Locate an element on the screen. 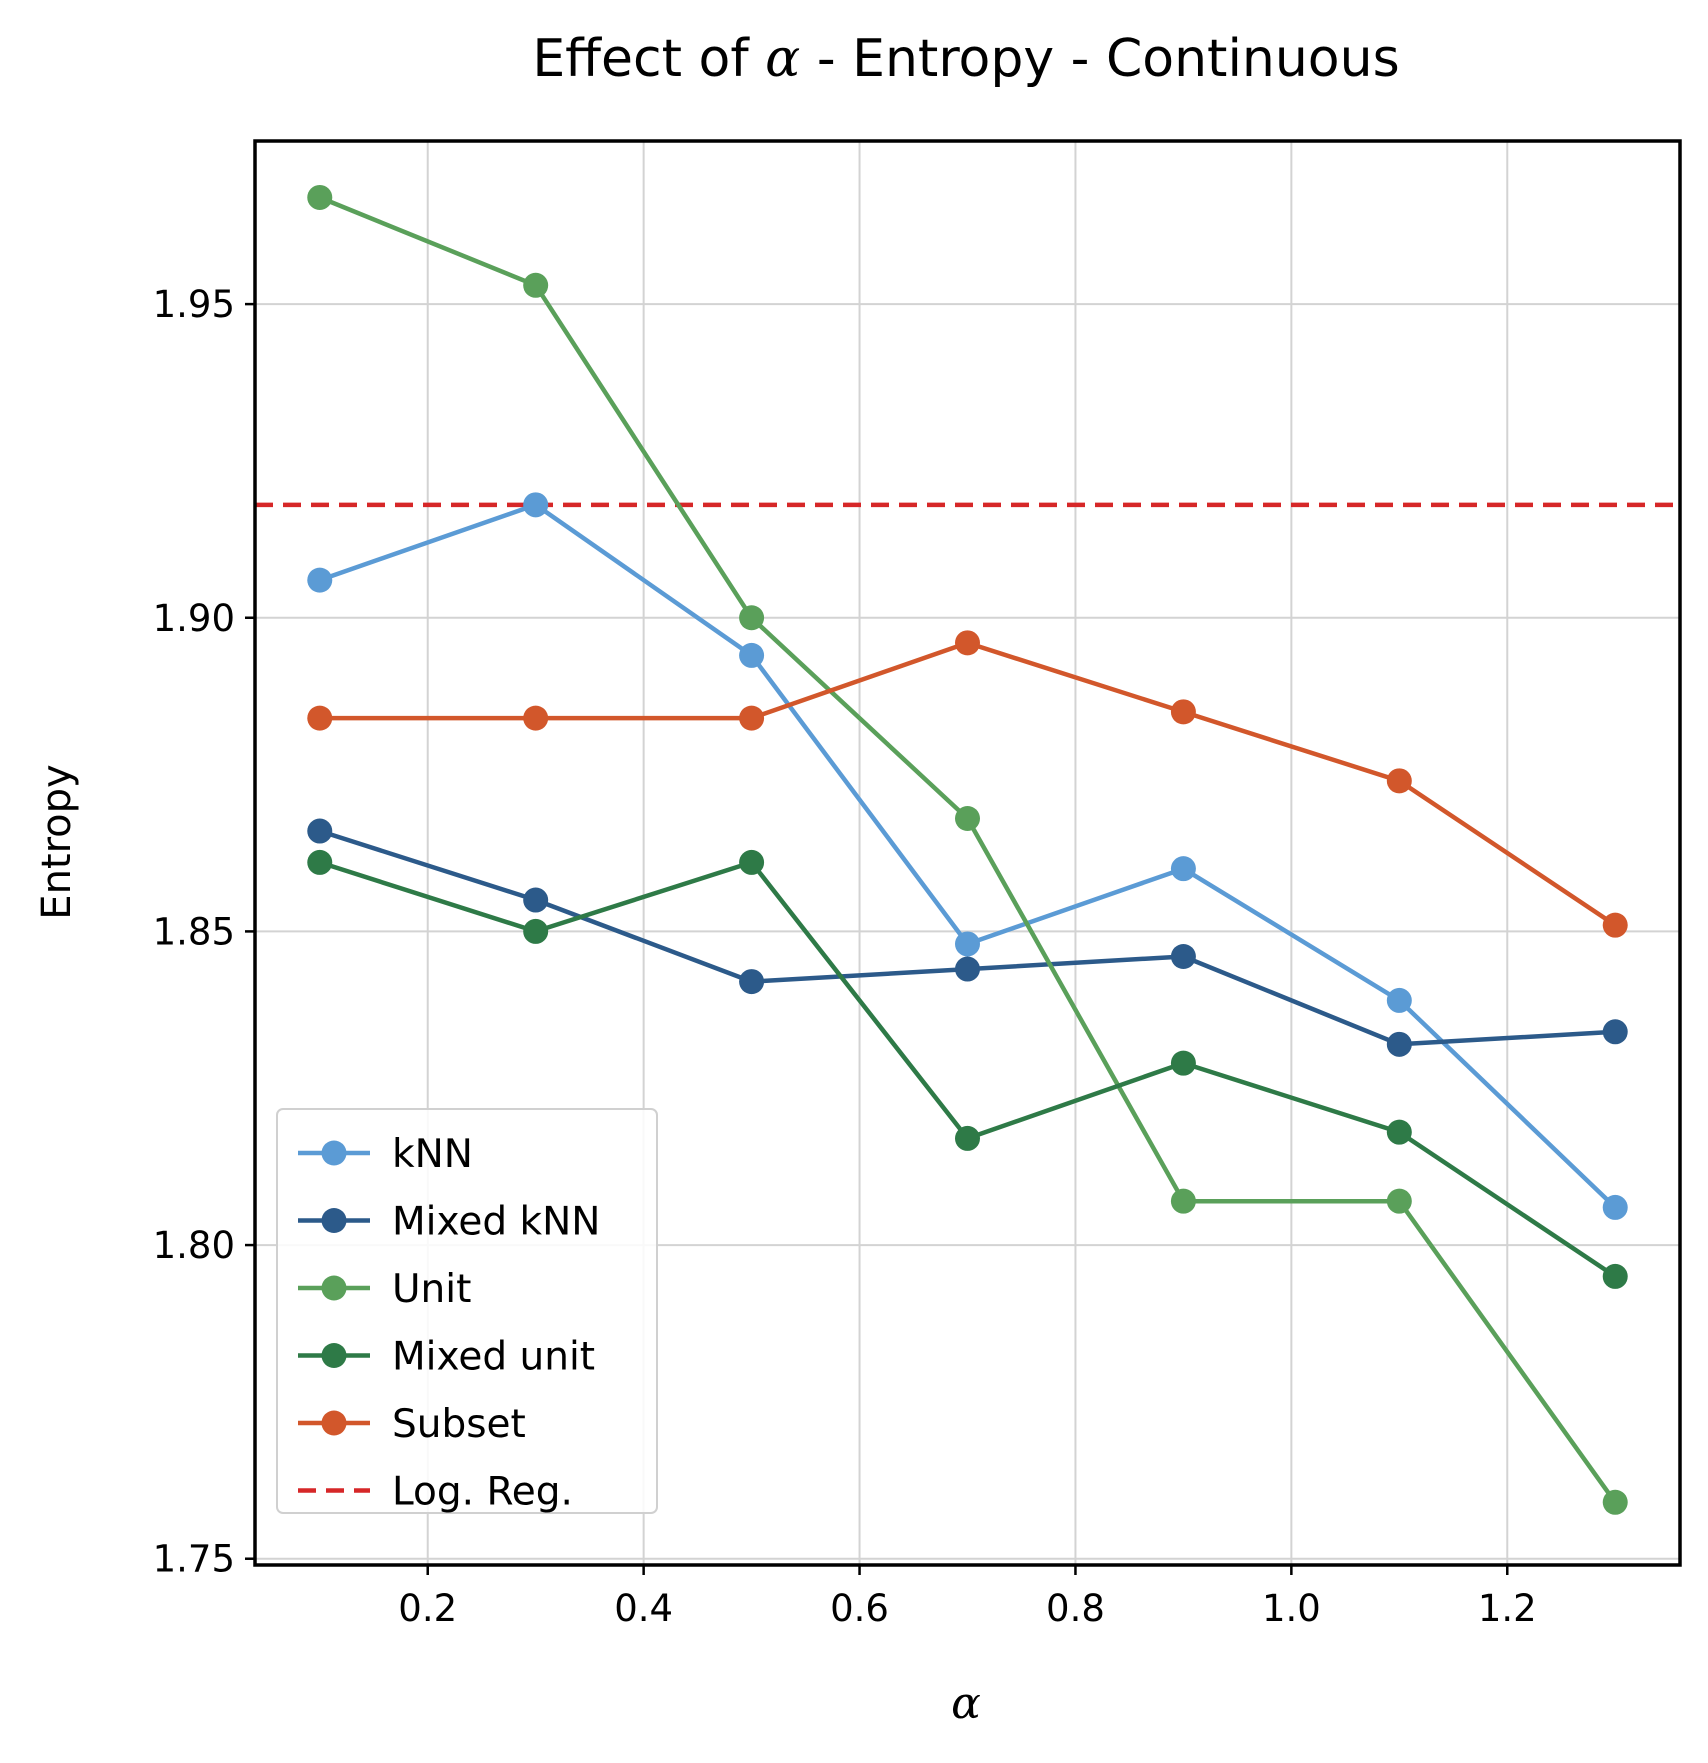  x-tick-label: 0.6 is located at coordinates (859, 1608).